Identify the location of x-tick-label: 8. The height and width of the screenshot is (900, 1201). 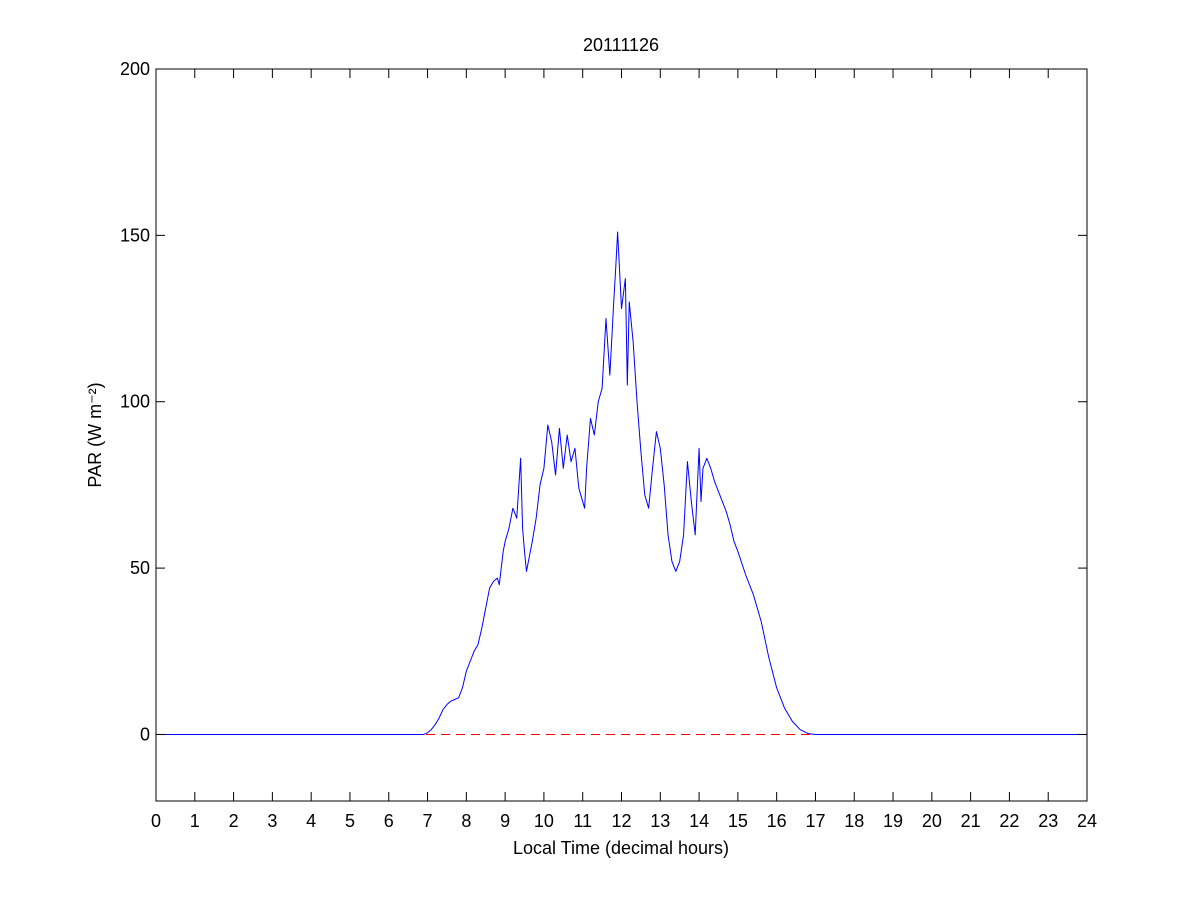
(466, 821).